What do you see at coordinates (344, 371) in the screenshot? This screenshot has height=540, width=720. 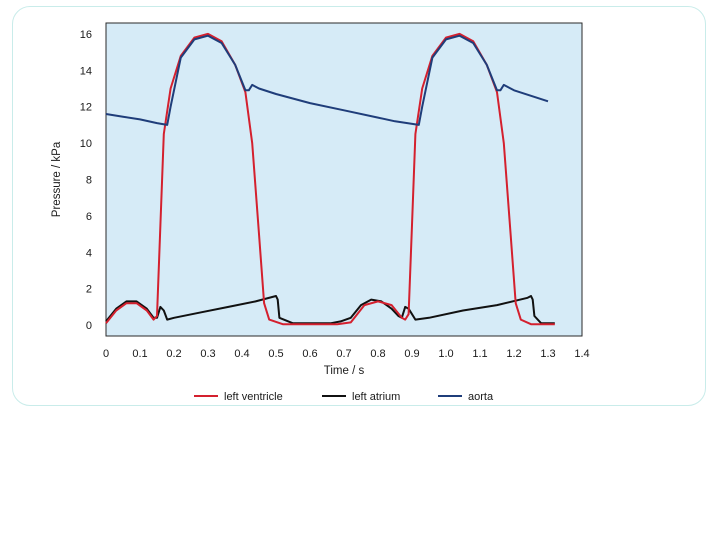 I see `x-axis-title: Time / s` at bounding box center [344, 371].